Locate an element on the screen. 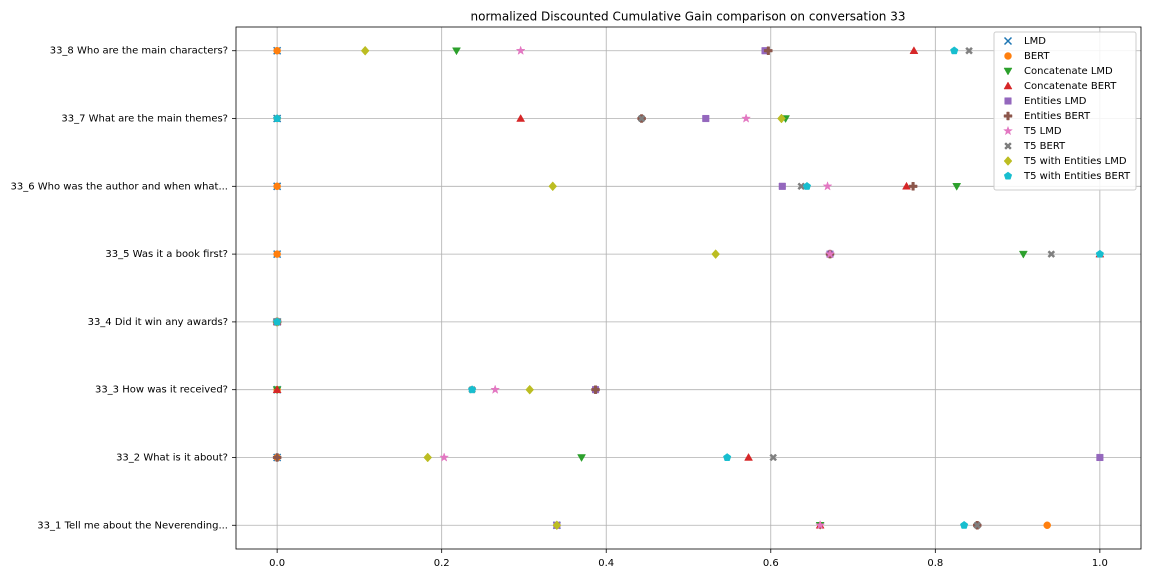 The height and width of the screenshot is (576, 1152). legend-label: T5 with Entities LMD is located at coordinates (1075, 161).